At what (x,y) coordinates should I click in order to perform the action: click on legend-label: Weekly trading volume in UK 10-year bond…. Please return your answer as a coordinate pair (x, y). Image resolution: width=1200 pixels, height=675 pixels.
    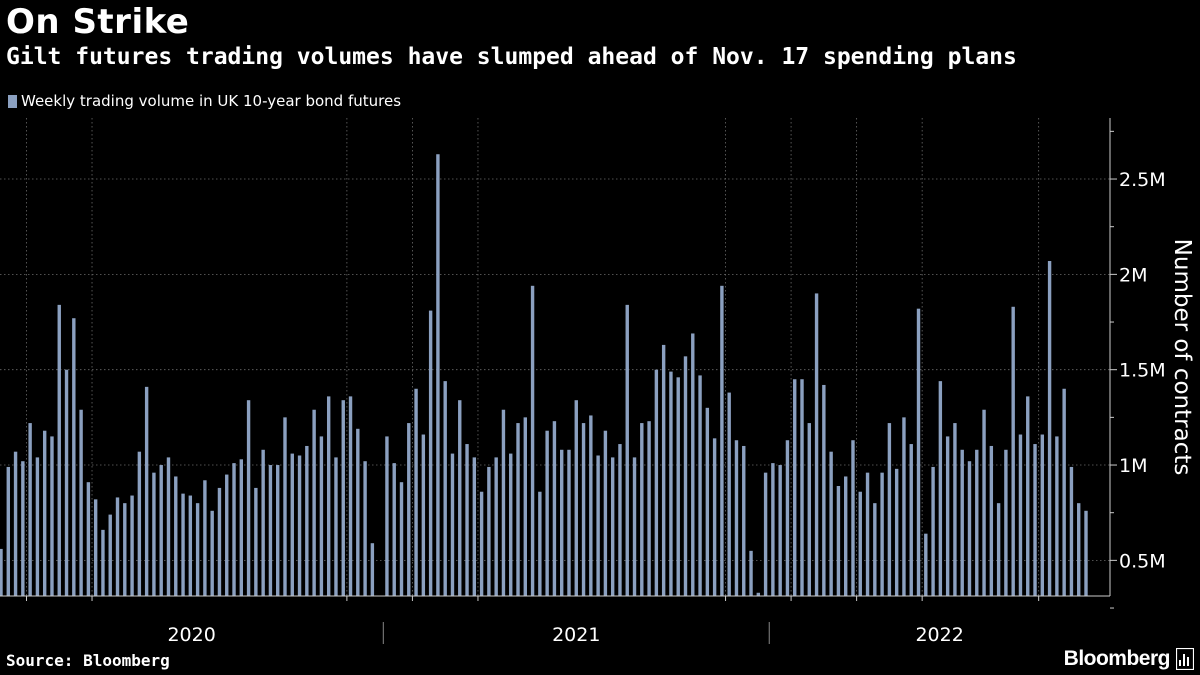
    Looking at the image, I should click on (211, 101).